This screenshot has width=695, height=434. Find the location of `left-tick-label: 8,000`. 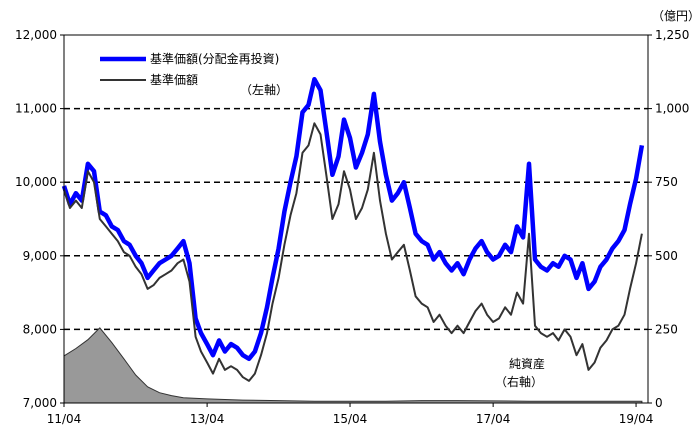

left-tick-label: 8,000 is located at coordinates (40, 329).